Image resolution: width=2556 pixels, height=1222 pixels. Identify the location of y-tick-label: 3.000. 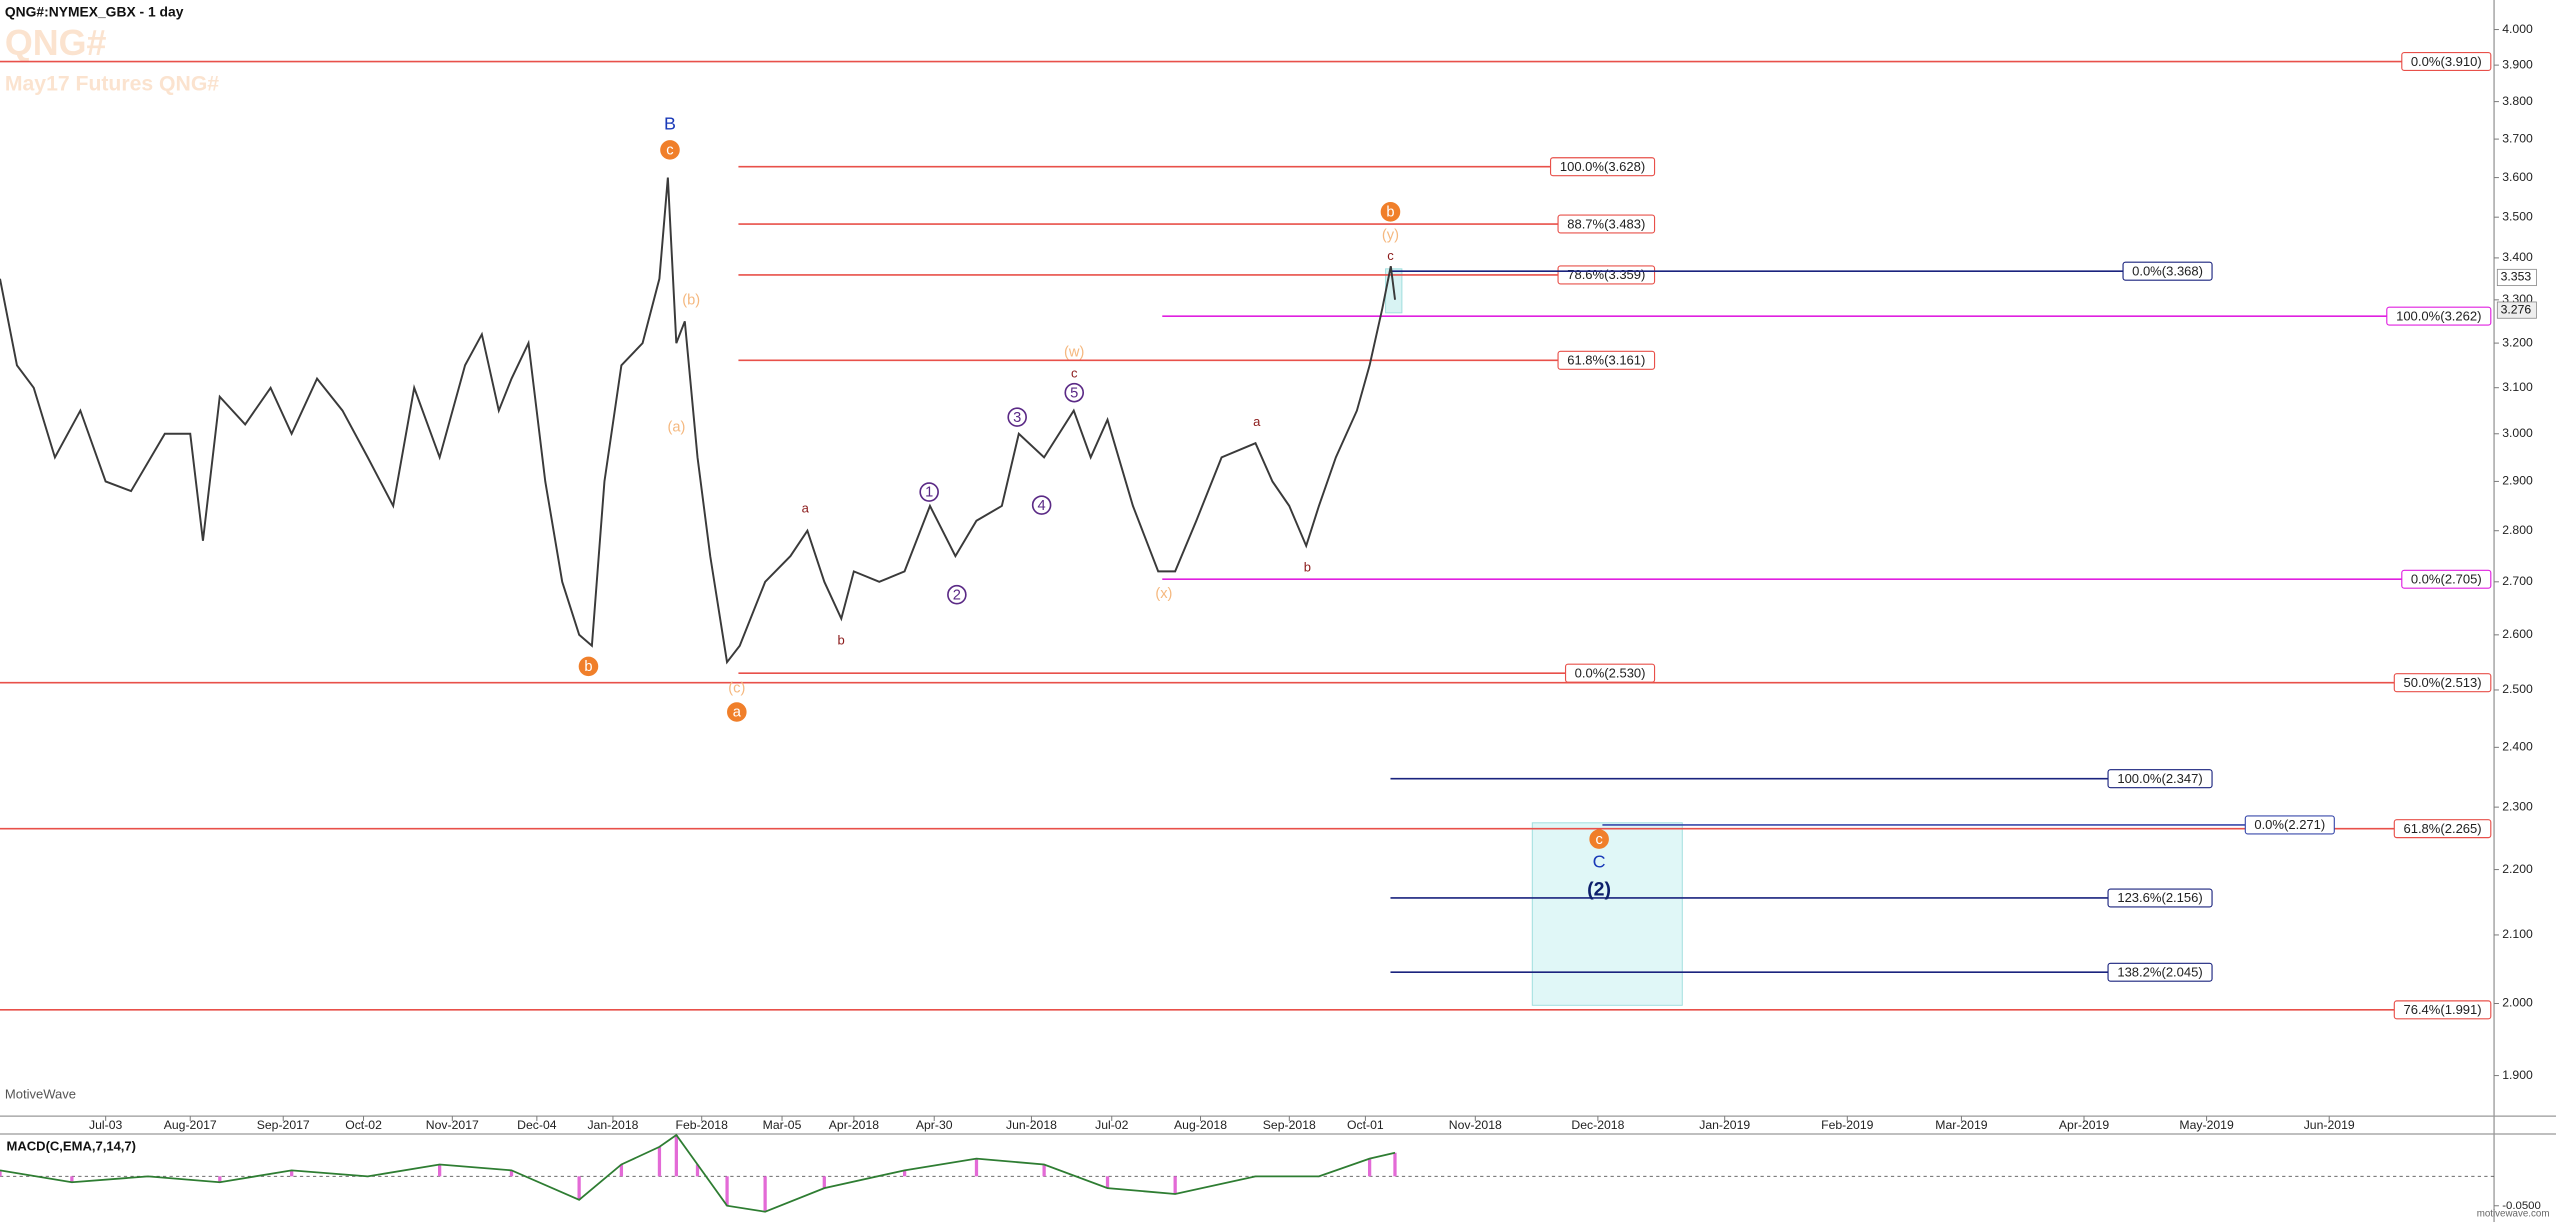
(2517, 433).